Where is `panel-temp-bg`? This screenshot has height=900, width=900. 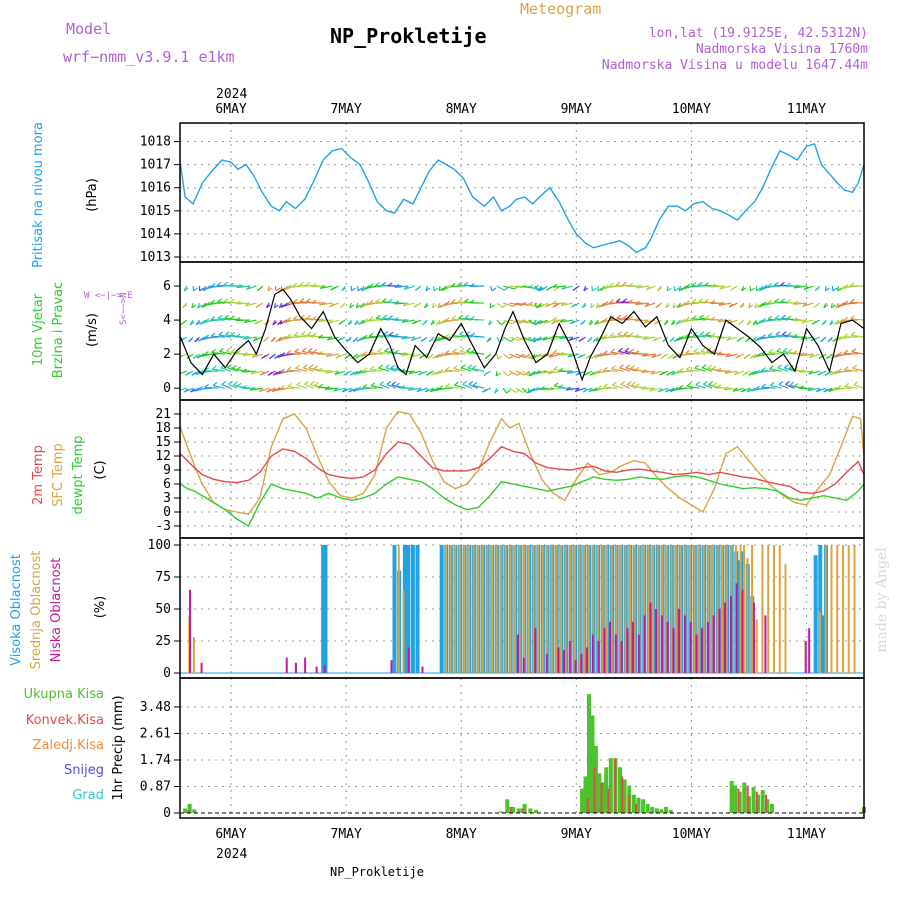 panel-temp-bg is located at coordinates (522, 469).